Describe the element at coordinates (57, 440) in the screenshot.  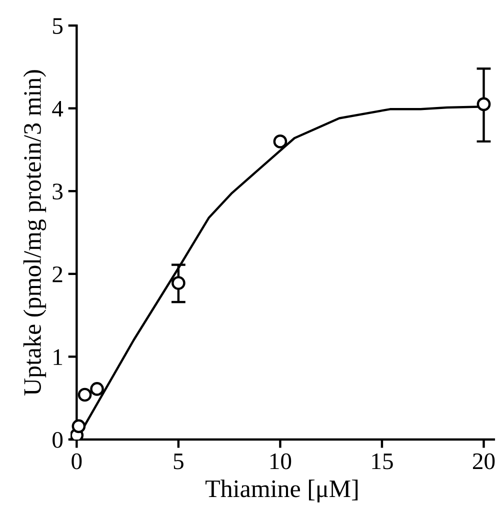
I see `y-tick-label: 0` at that location.